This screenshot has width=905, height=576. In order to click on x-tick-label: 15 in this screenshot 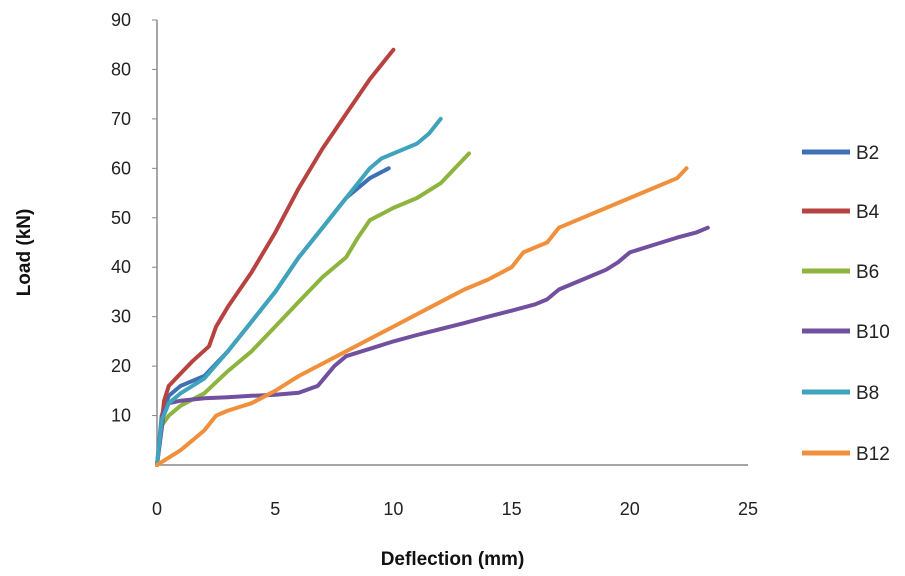, I will do `click(512, 509)`.